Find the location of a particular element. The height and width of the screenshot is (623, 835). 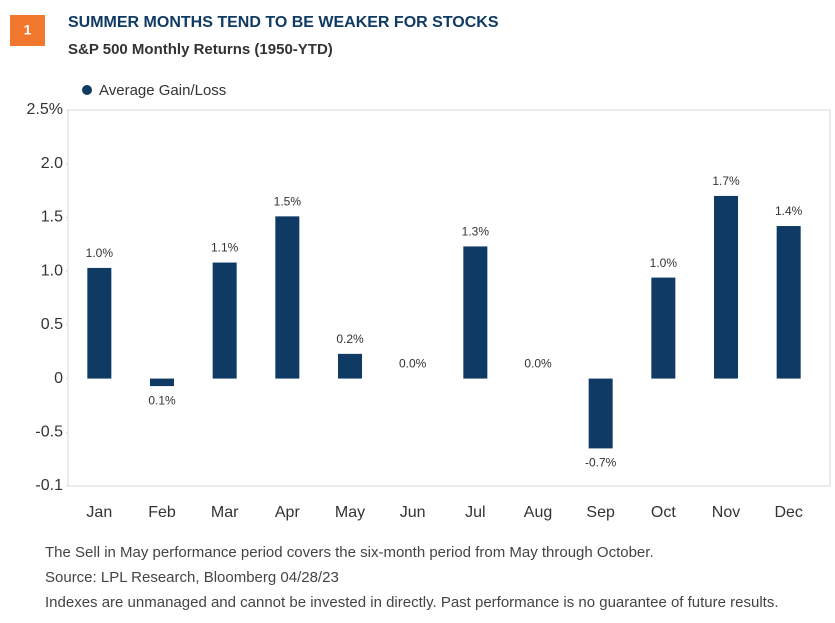

data-label: 1.7% is located at coordinates (726, 181).